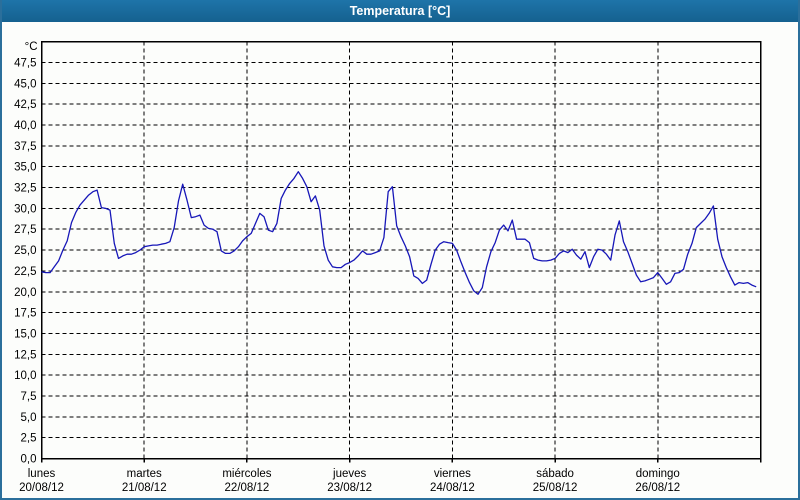 The image size is (800, 500). I want to click on y-tick-label: 40,0, so click(25, 126).